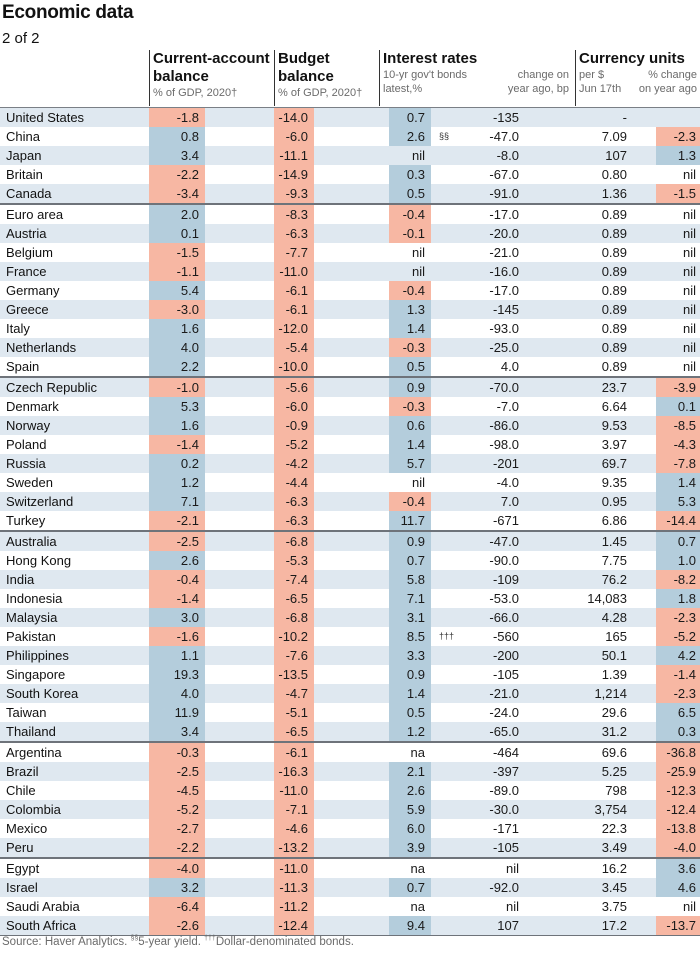 The height and width of the screenshot is (960, 700). What do you see at coordinates (409, 751) in the screenshot?
I see `bond-yield-cell: na` at bounding box center [409, 751].